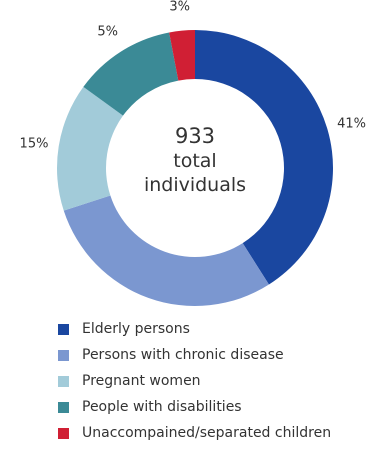  Describe the element at coordinates (179, 7) in the screenshot. I see `slice-label-unaccompained-separated-children: 3%` at that location.